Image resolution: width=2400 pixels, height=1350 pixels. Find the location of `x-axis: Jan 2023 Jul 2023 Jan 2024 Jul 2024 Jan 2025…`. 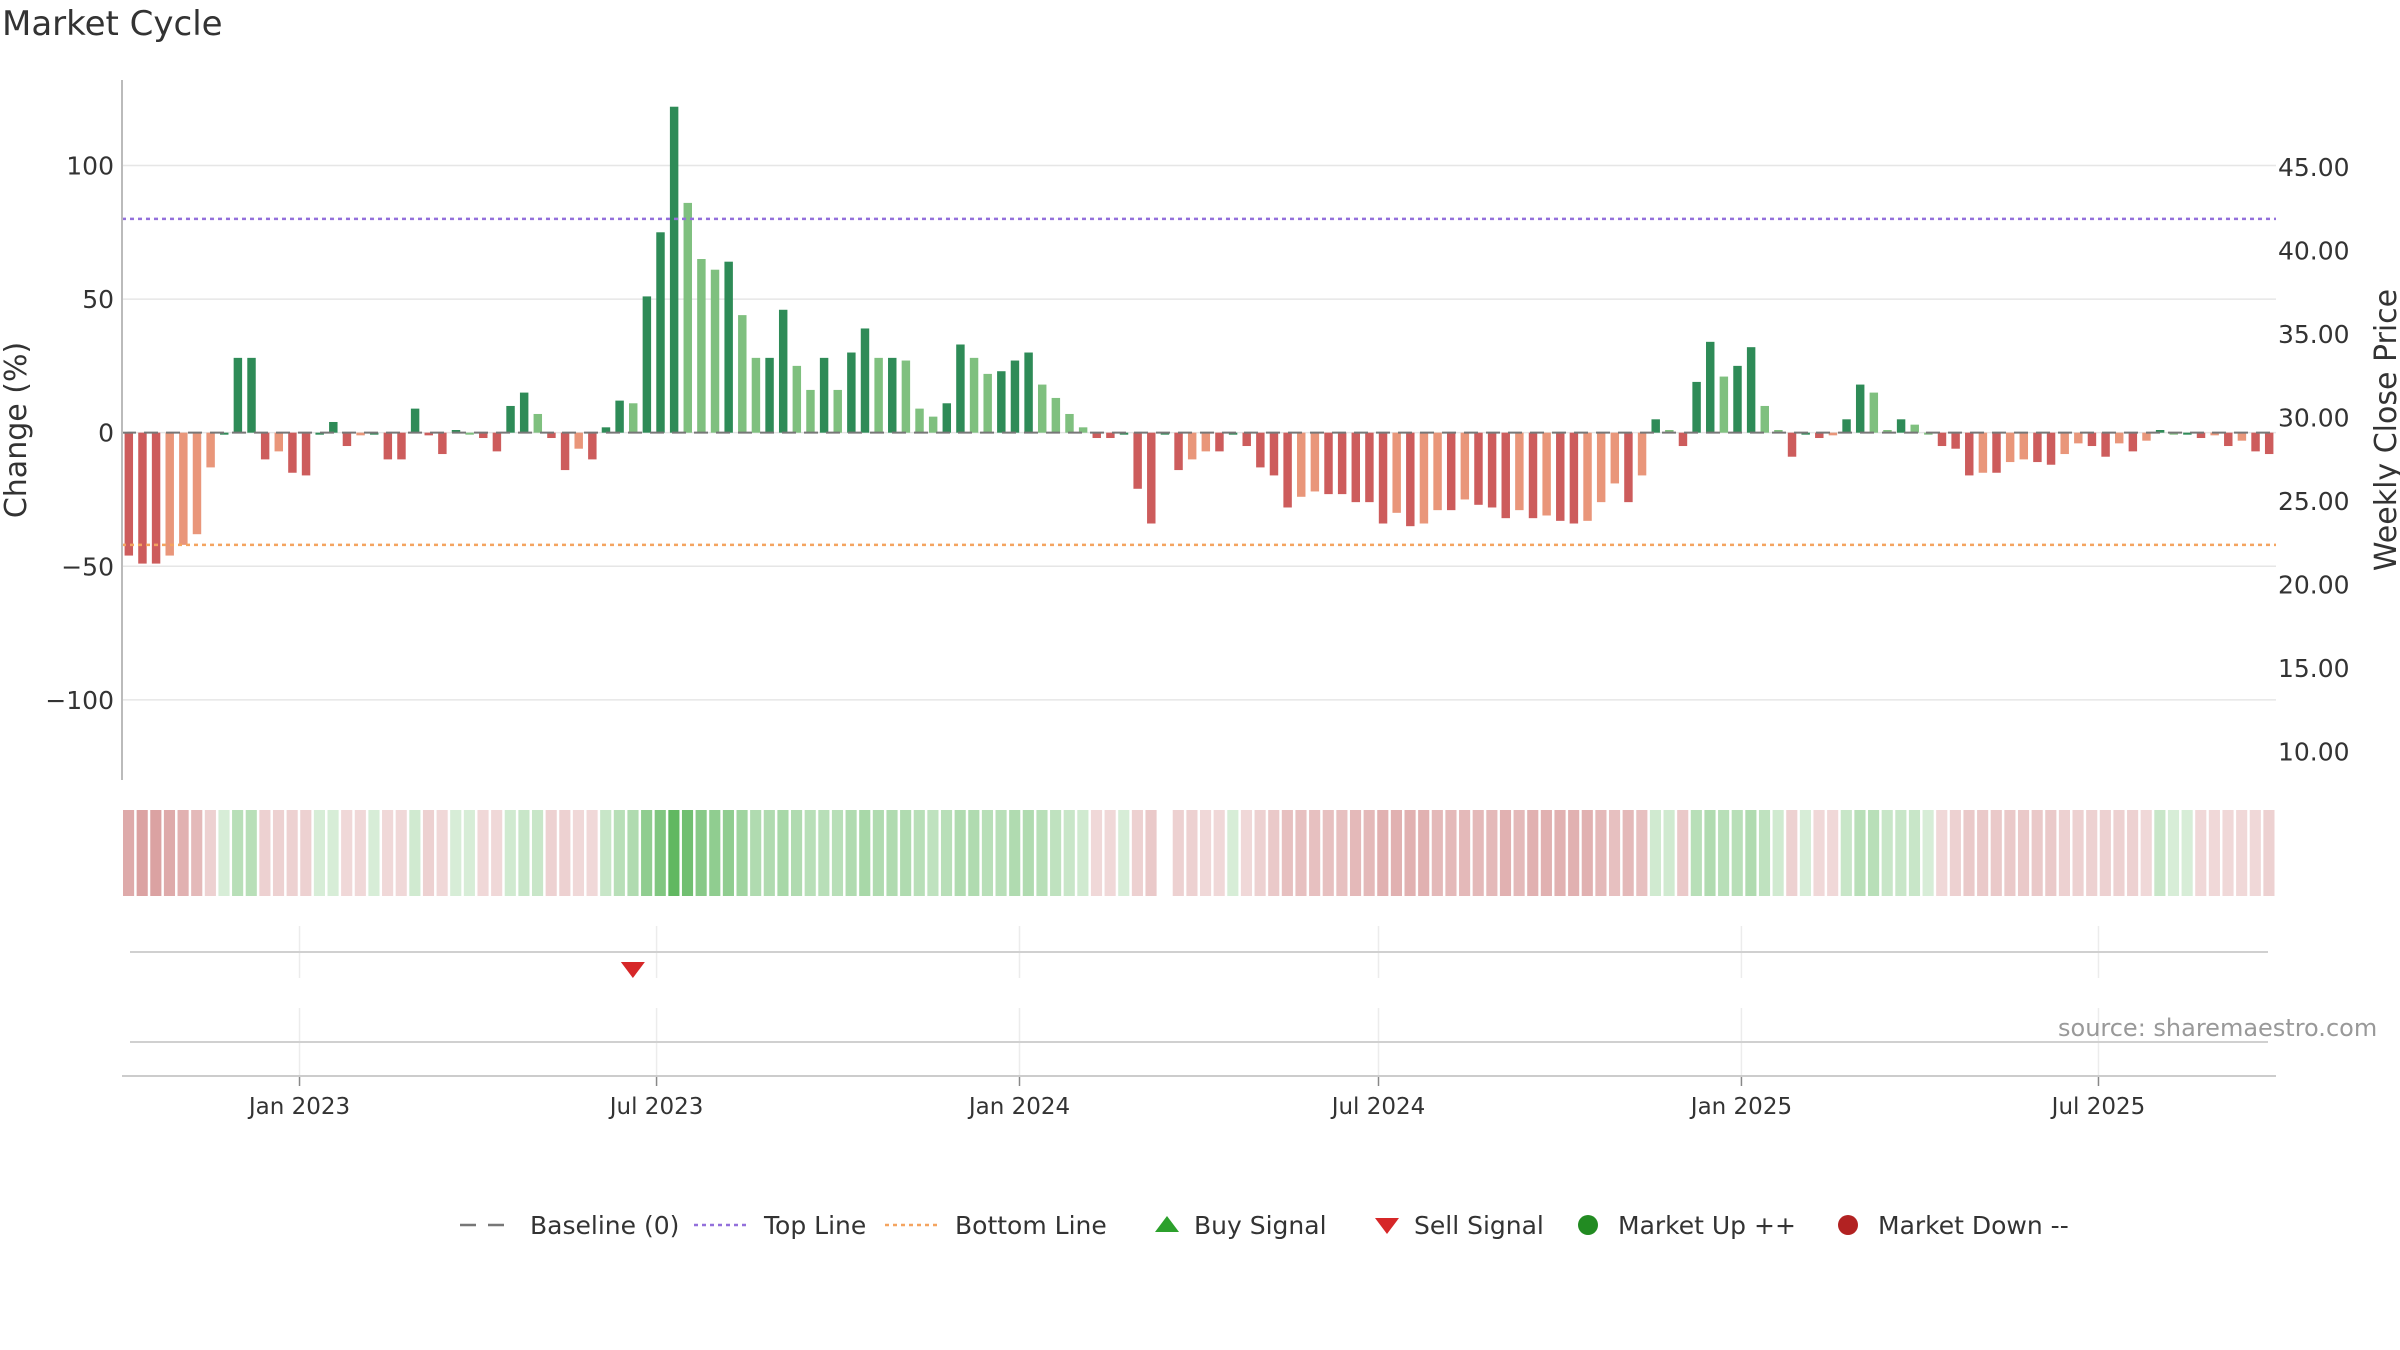

x-axis: Jan 2023 Jul 2023 Jan 2024 Jul 2024 Jan 2025… is located at coordinates (1199, 1097).